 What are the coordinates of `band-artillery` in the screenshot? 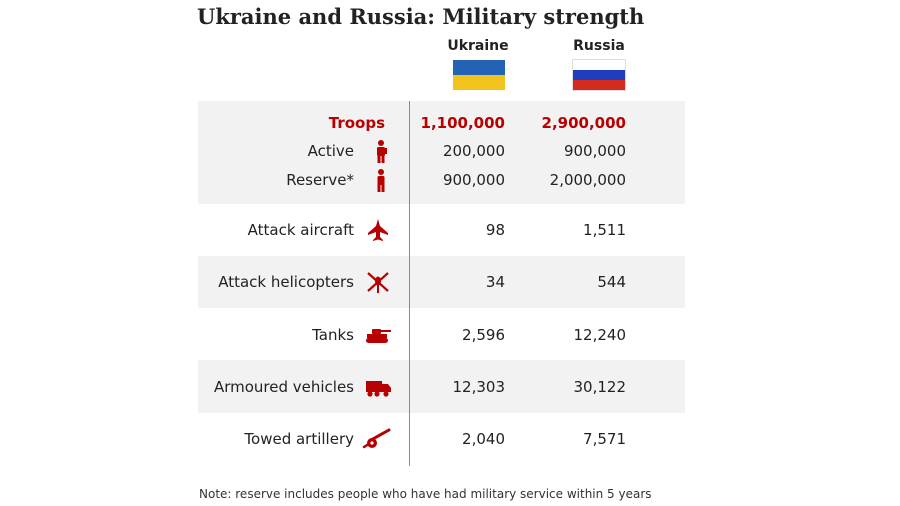 It's located at (441, 439).